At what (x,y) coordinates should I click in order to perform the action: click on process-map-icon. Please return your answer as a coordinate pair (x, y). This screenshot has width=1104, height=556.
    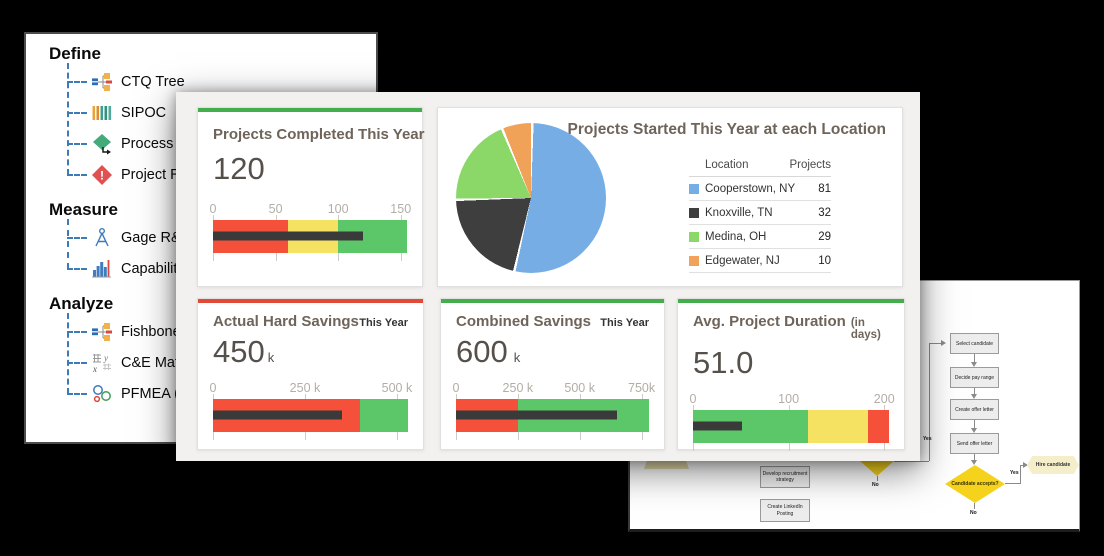
    Looking at the image, I should click on (102, 144).